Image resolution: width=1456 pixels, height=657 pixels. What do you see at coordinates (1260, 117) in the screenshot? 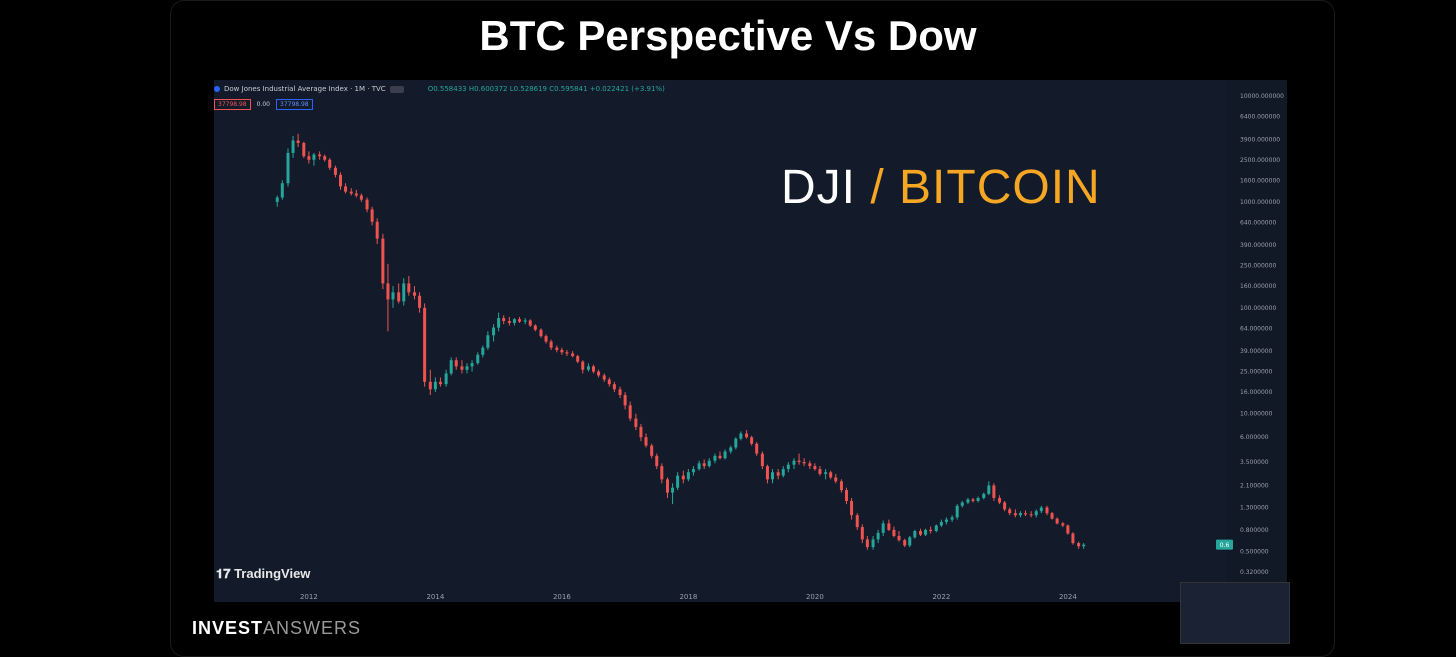
I see `y-tick-label: 6400.000000` at bounding box center [1260, 117].